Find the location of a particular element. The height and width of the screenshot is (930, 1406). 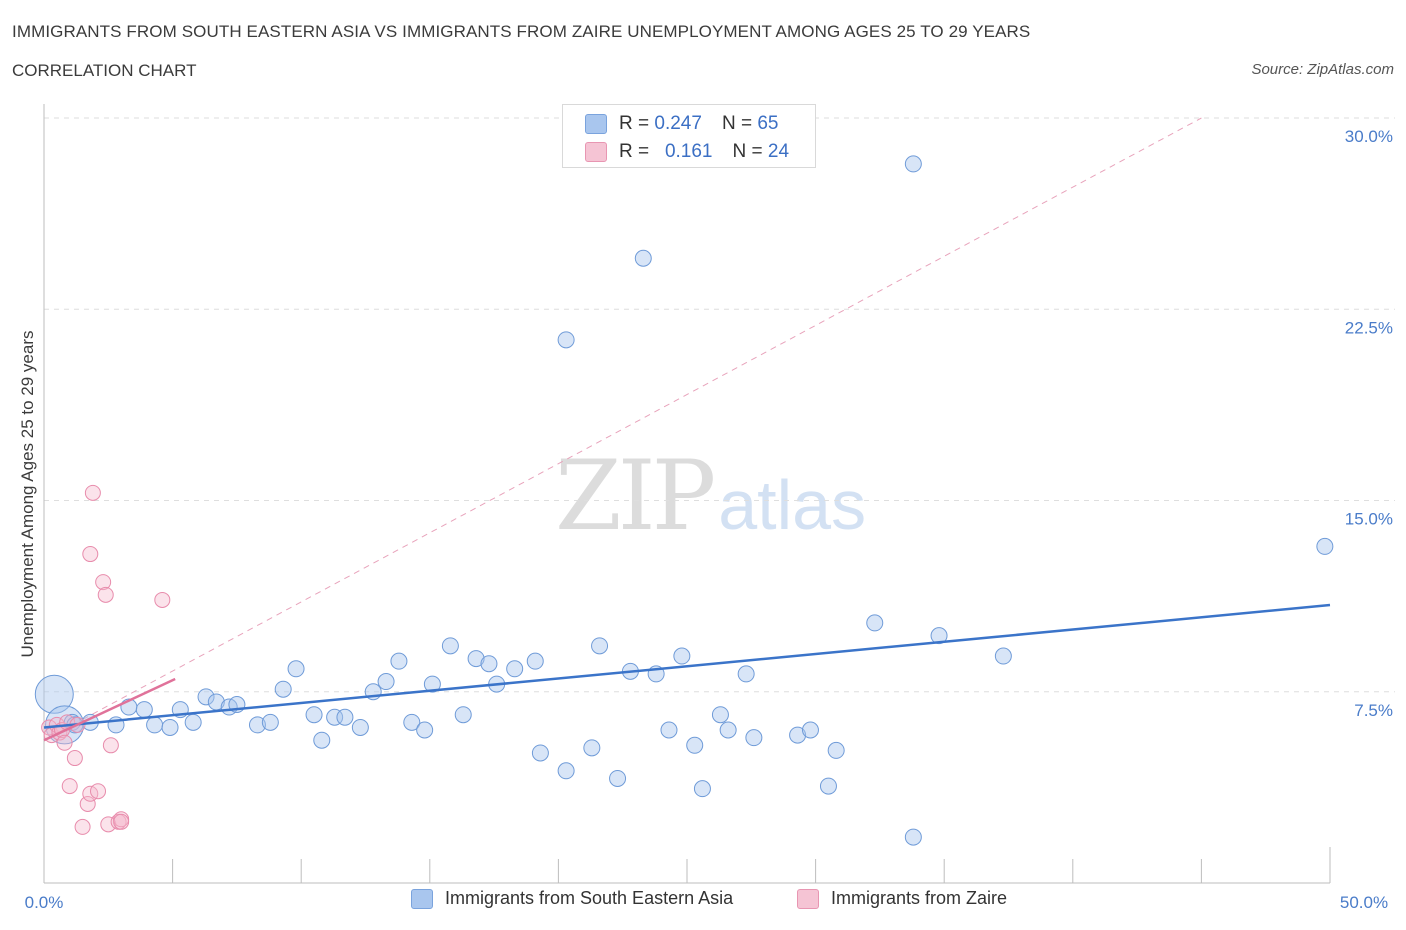

legend-r-value-series1: 0.247 is located at coordinates (678, 123).